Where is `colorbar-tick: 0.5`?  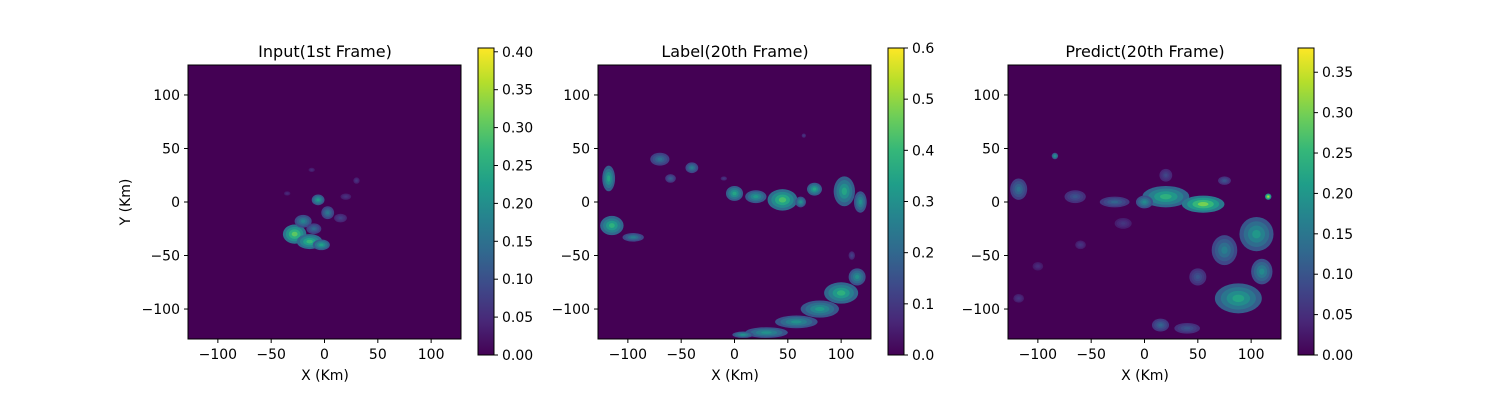
colorbar-tick: 0.5 is located at coordinates (919, 100).